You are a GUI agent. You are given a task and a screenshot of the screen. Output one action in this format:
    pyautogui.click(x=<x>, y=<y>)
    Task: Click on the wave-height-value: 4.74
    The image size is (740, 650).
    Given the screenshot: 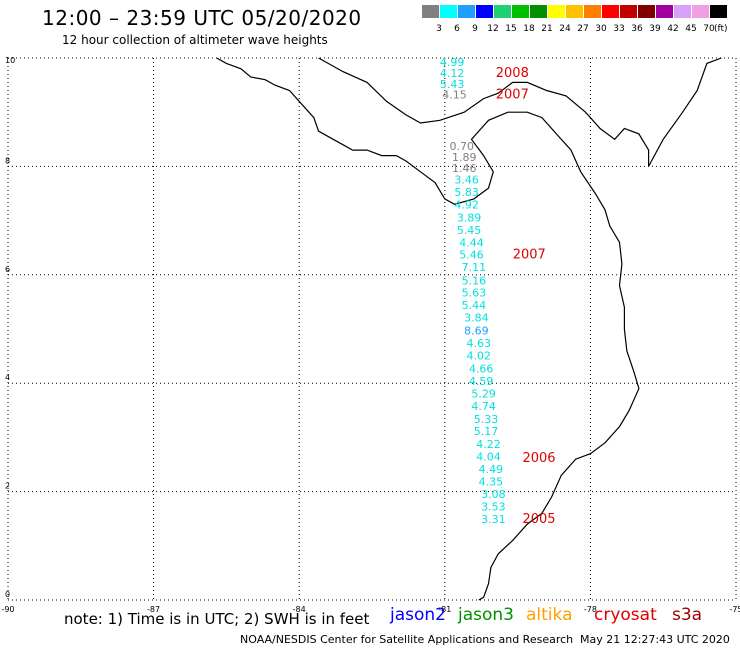 What is the action you would take?
    pyautogui.click(x=483, y=406)
    